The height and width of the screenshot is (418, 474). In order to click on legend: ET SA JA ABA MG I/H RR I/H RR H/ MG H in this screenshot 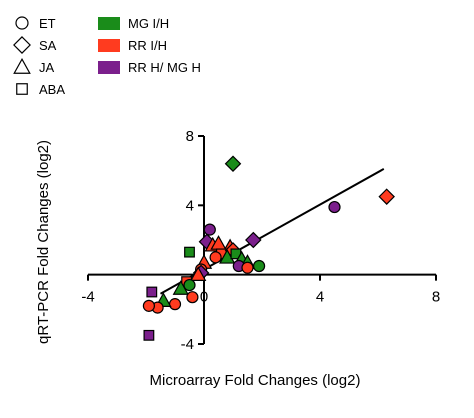, I will do `click(107, 56)`.